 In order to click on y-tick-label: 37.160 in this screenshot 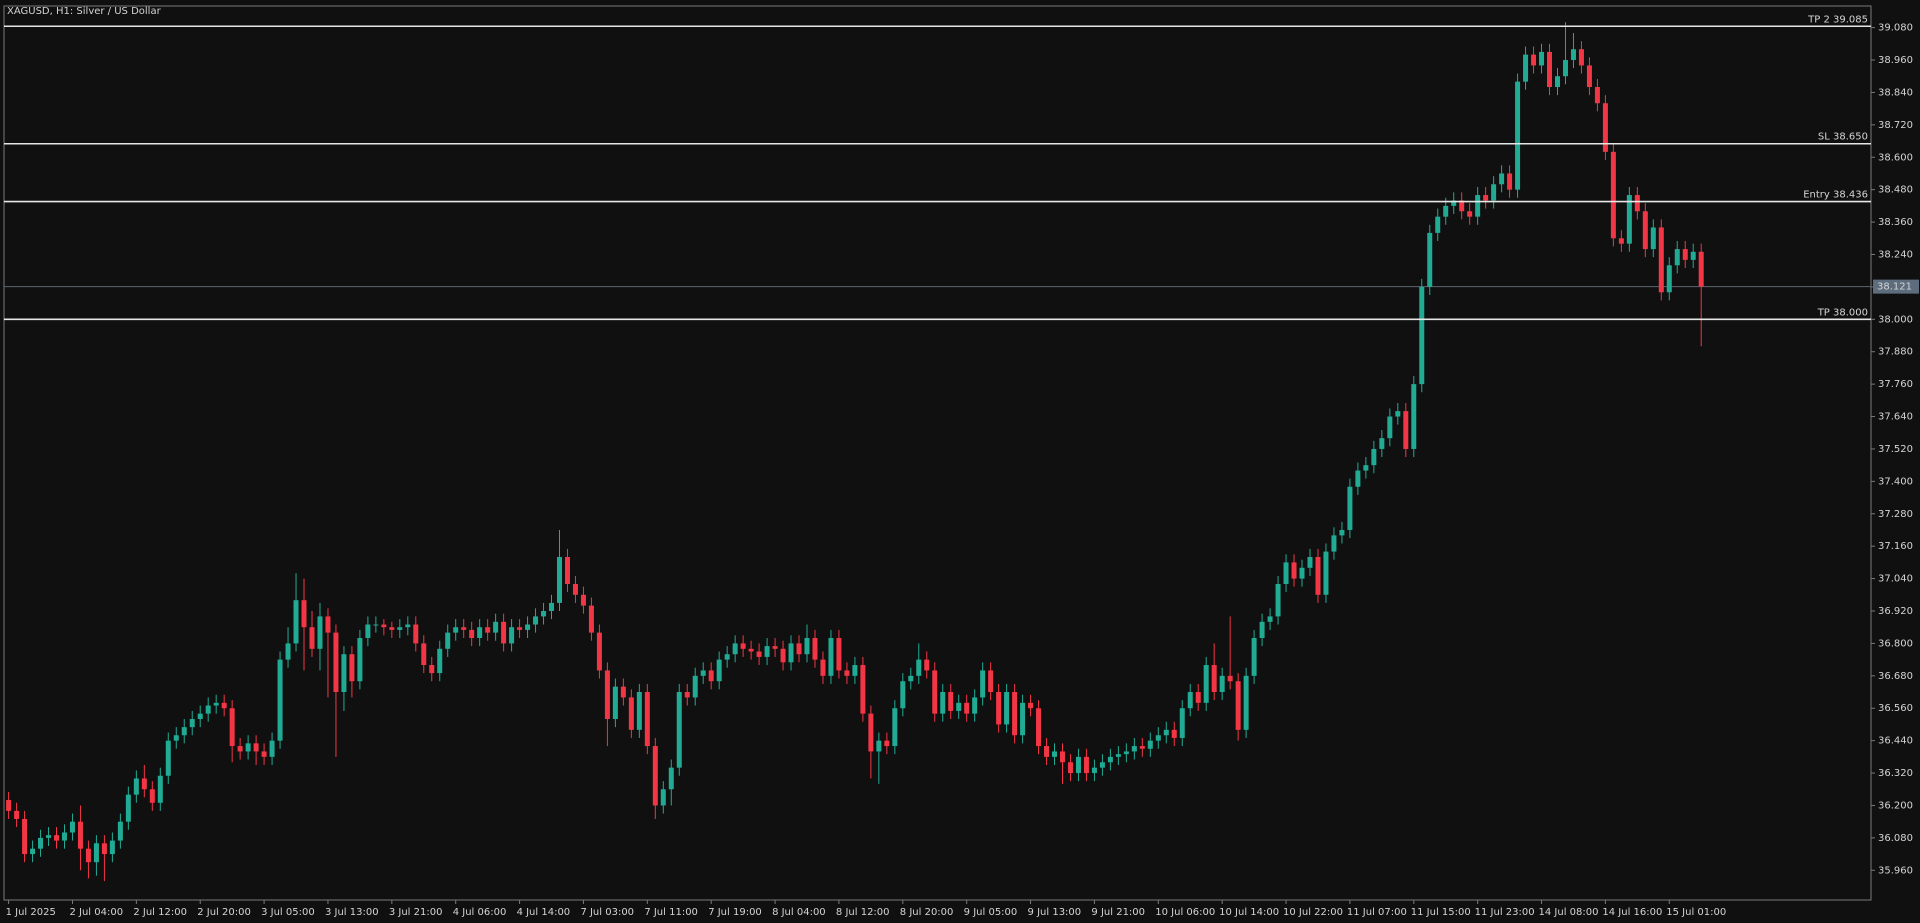, I will do `click(1895, 546)`.